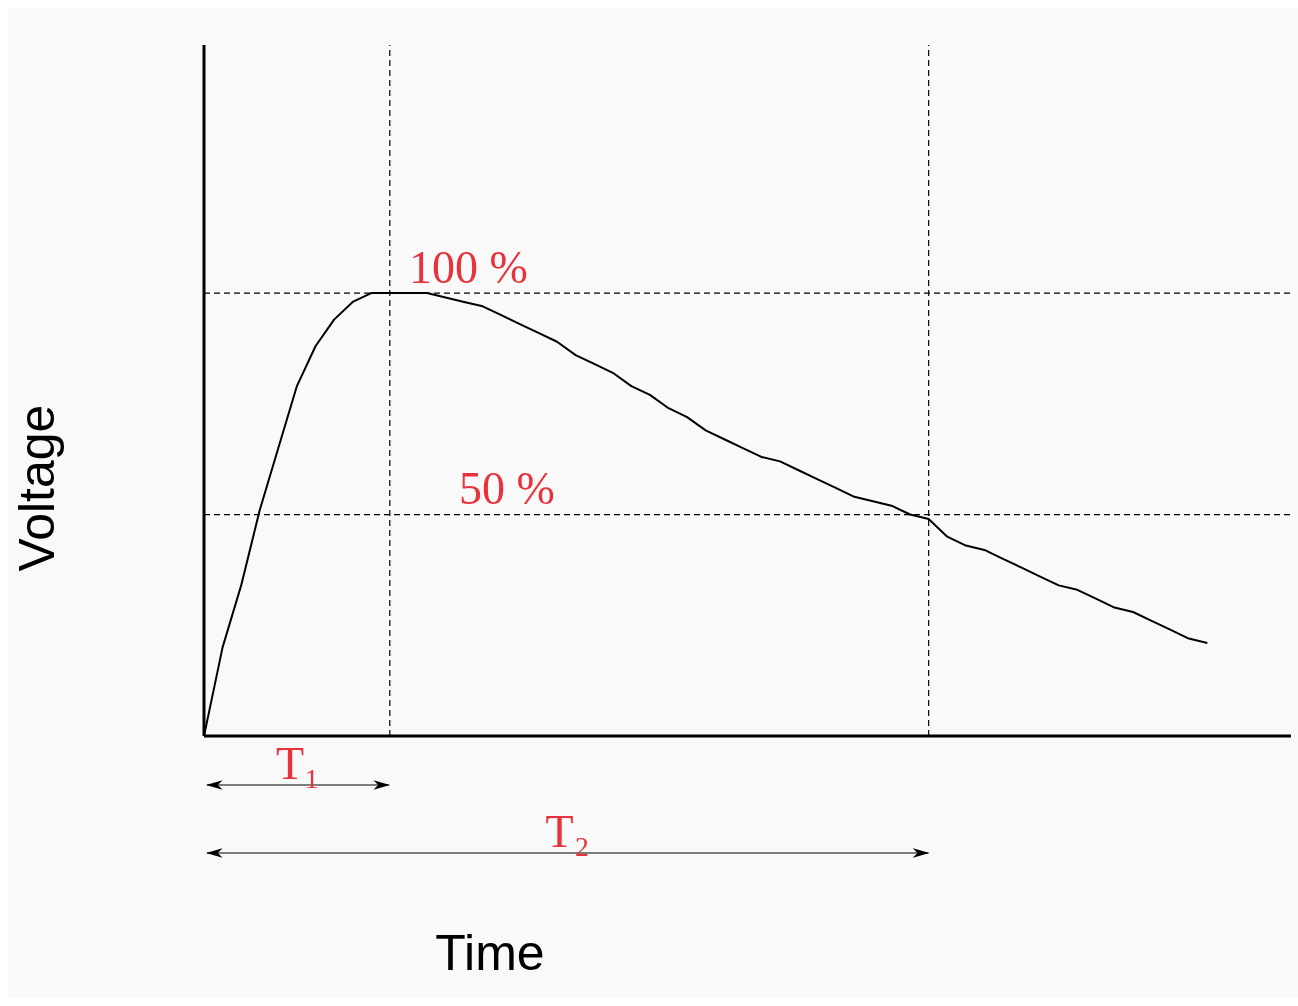 The width and height of the screenshot is (1298, 1006). I want to click on ref-line-label: 100 %, so click(468, 267).